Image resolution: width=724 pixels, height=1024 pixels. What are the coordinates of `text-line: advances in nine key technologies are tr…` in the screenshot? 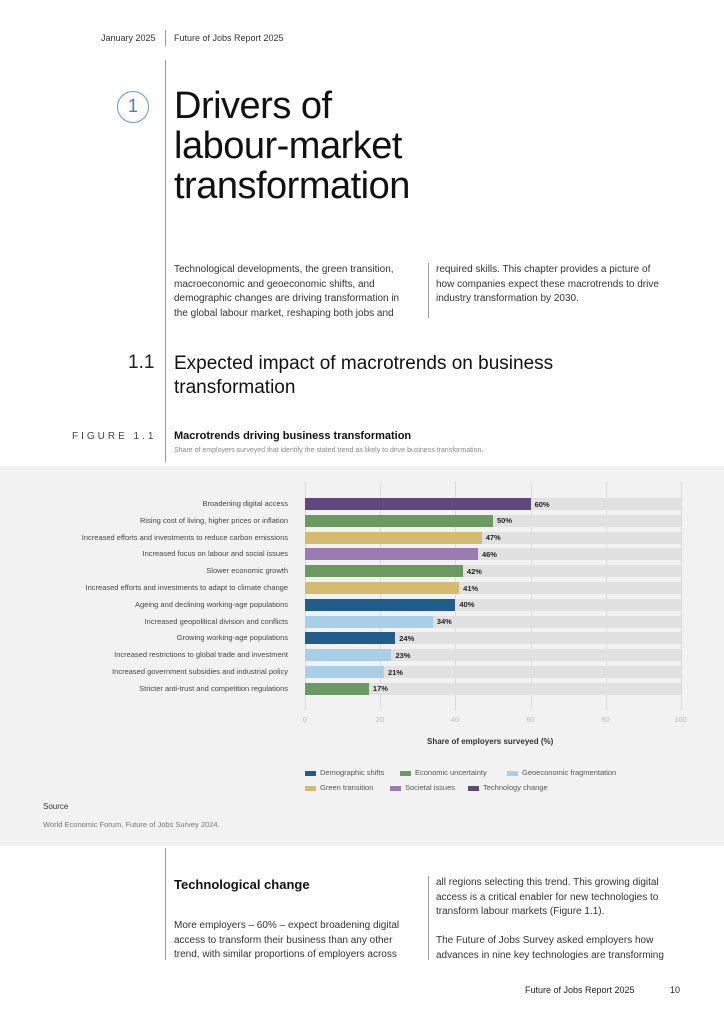 It's located at (550, 955).